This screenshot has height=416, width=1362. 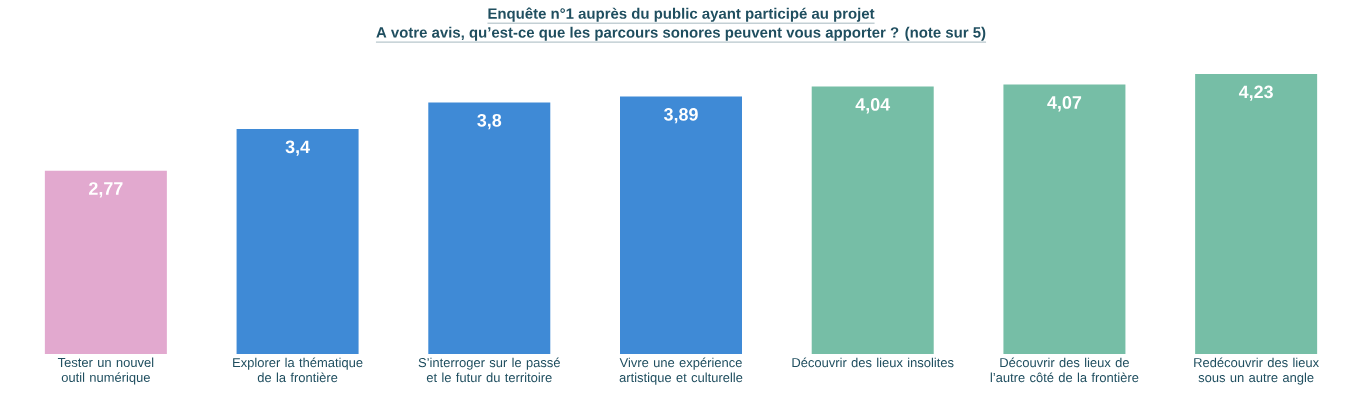 I want to click on data-label: 4,23, so click(x=1255, y=93).